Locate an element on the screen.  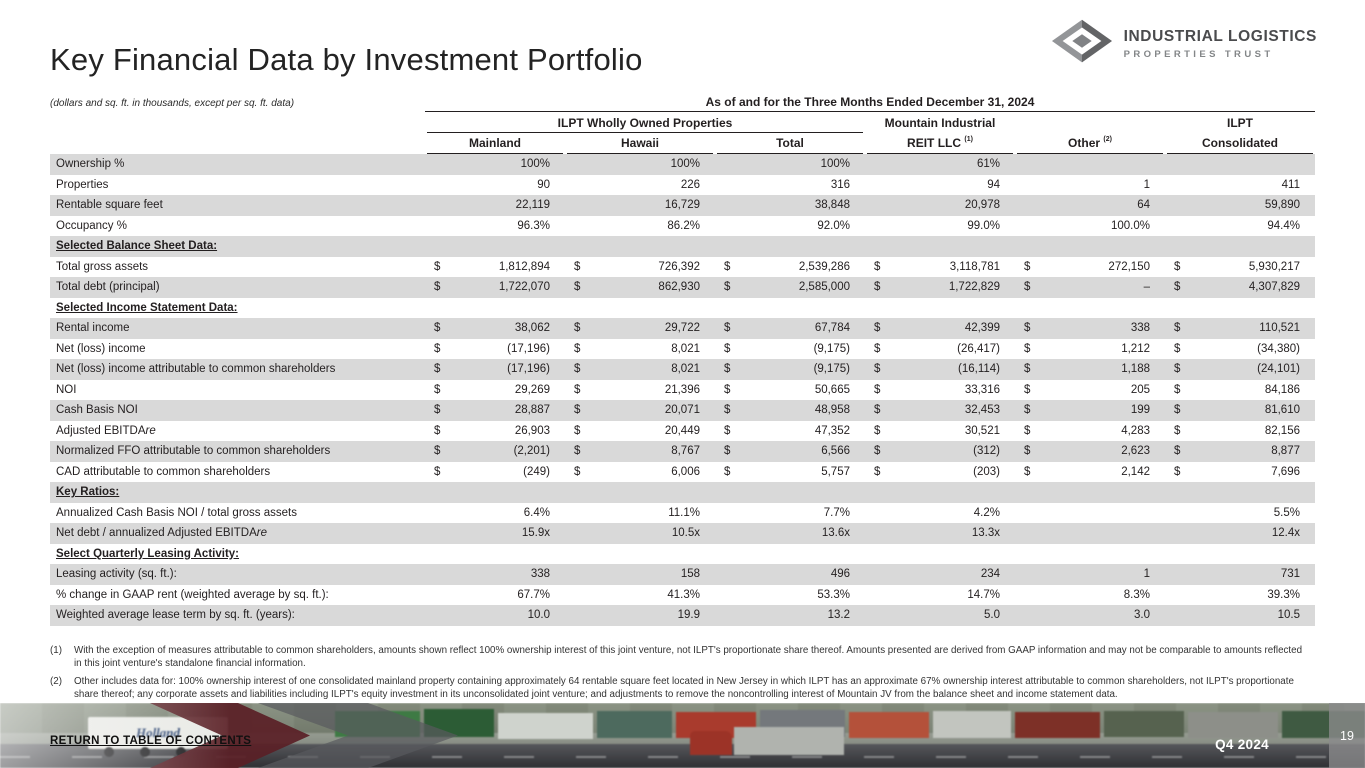
row-label: Total gross assets is located at coordinates (102, 266).